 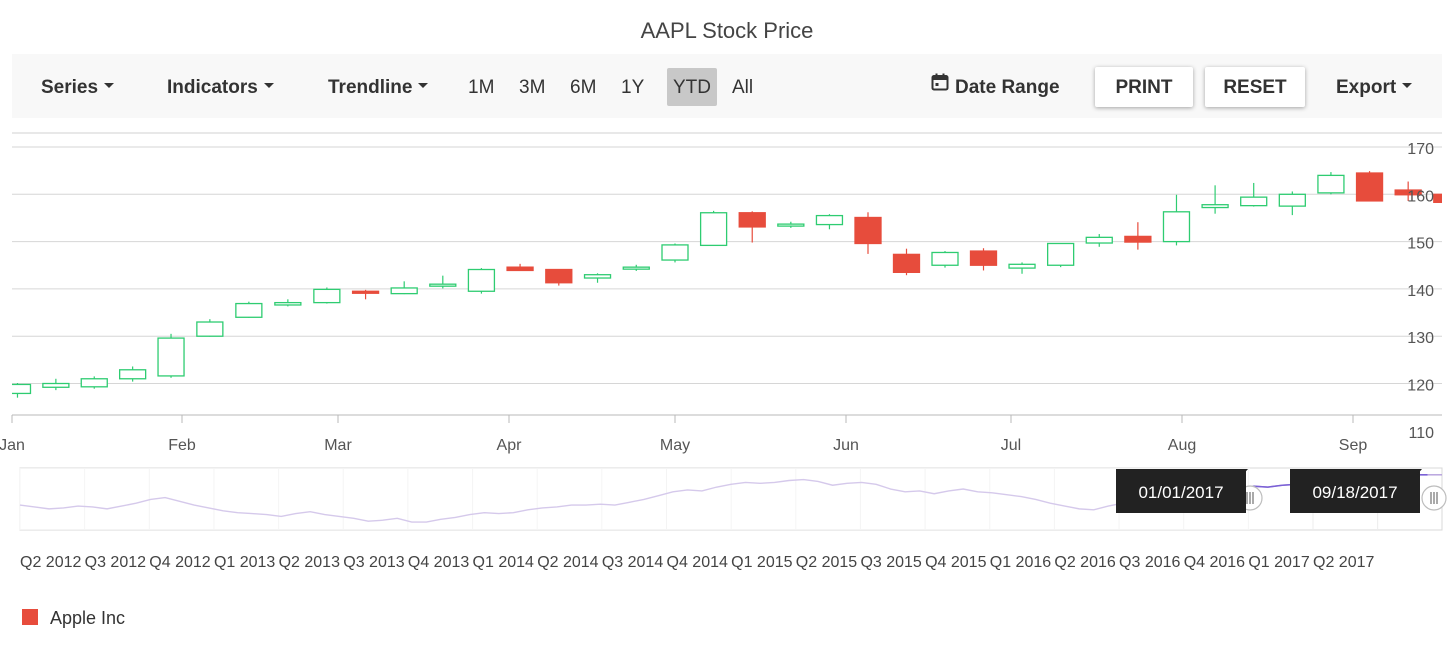 I want to click on x-axis: Jan Feb Mar Apr May Jun Jul Aug Sep, so click(x=721, y=434).